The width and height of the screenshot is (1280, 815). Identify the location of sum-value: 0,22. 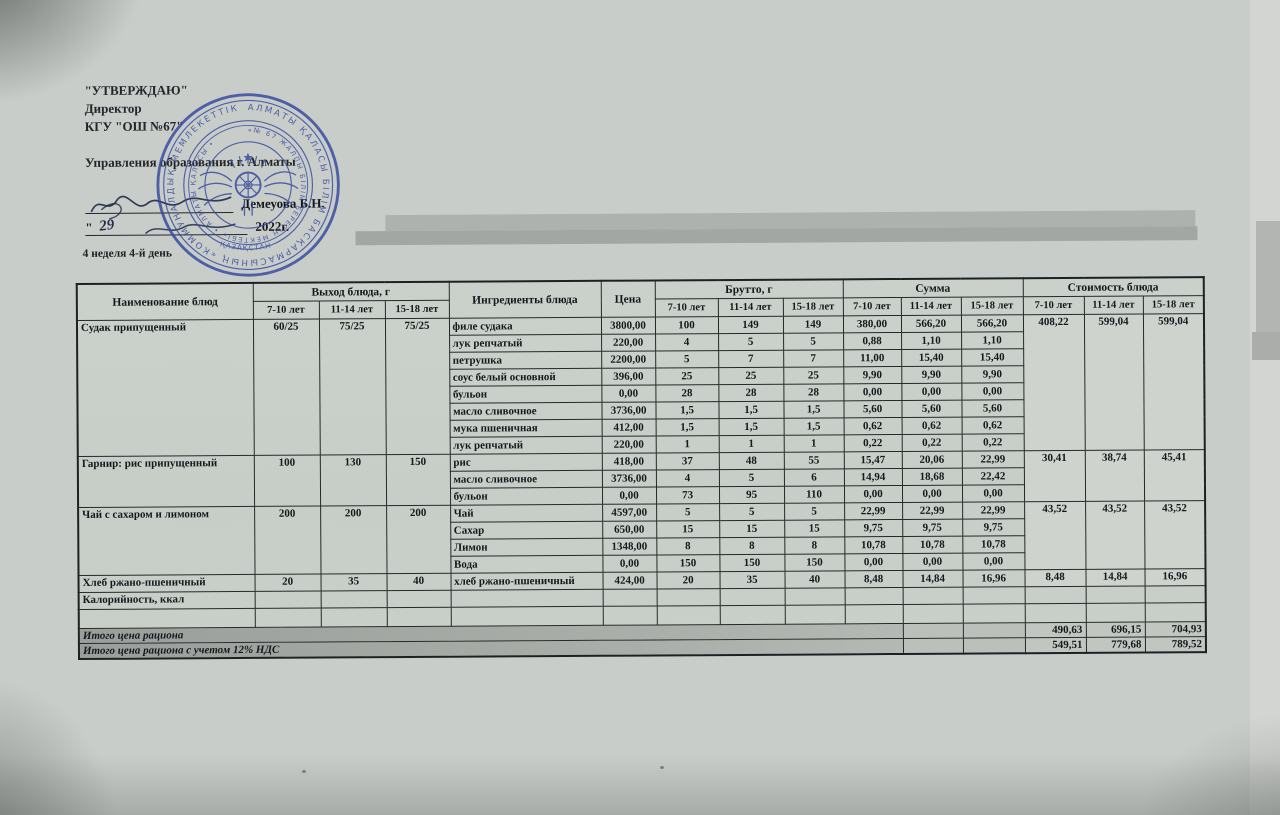
(931, 443).